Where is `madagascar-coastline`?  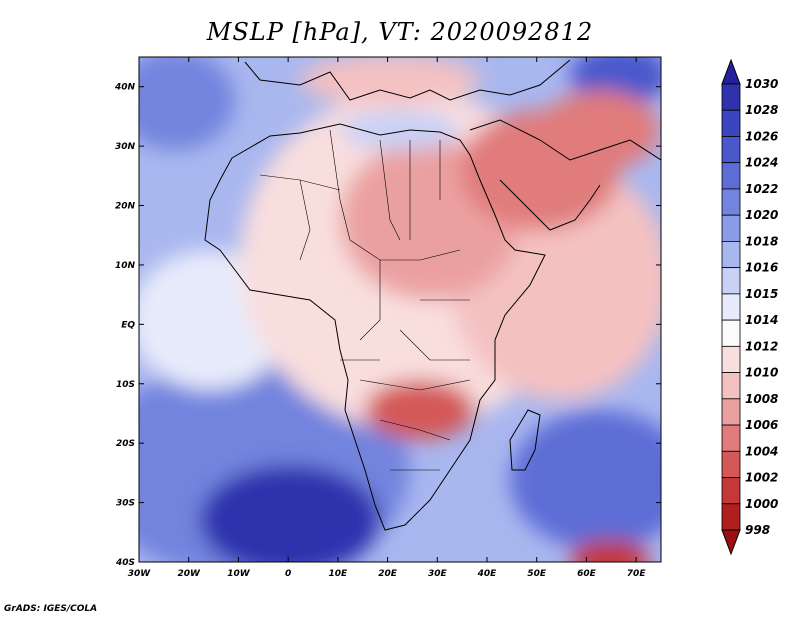 madagascar-coastline is located at coordinates (525, 440).